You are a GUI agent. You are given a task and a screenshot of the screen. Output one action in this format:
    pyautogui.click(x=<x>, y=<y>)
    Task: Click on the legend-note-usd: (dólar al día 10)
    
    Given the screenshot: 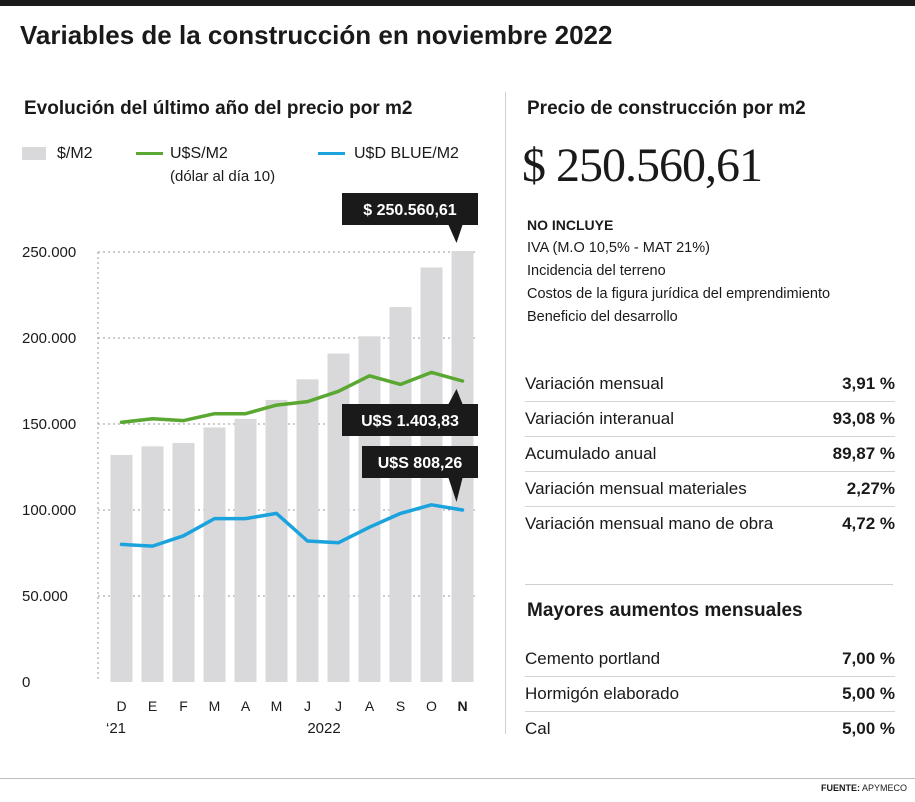 What is the action you would take?
    pyautogui.click(x=223, y=176)
    